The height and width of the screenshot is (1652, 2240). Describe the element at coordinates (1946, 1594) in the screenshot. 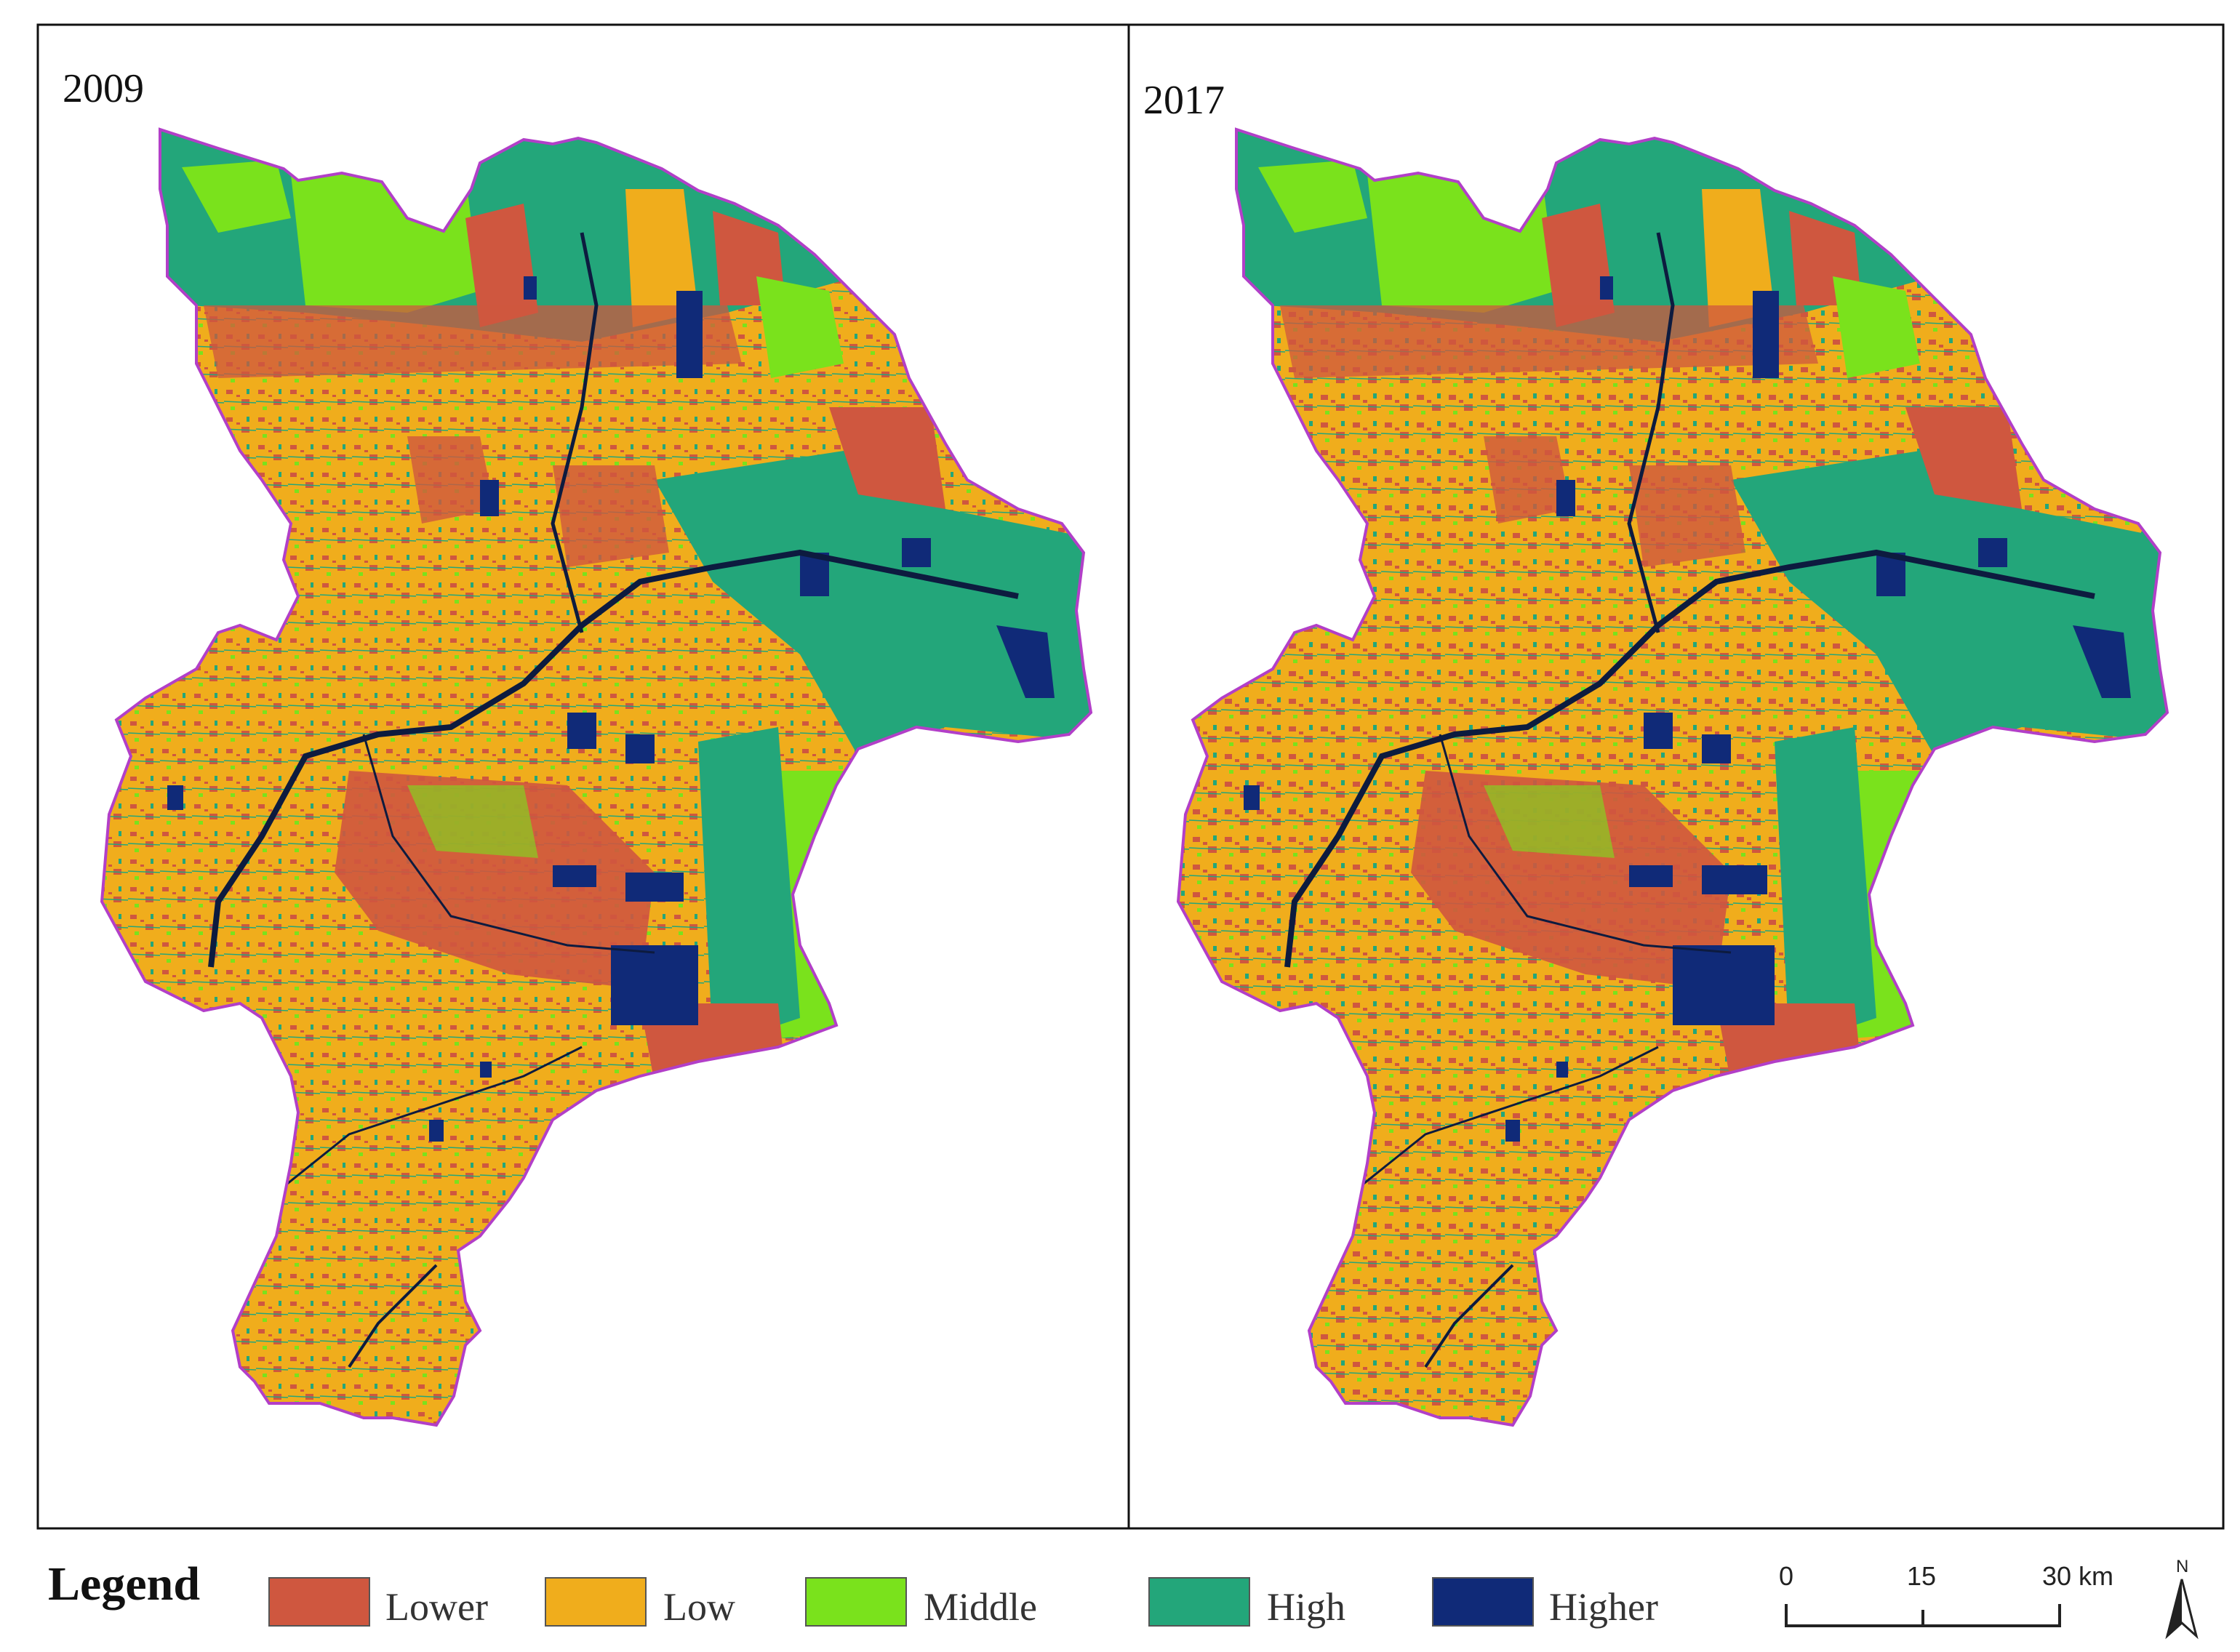

I see `scale-bar: 0 15 30 km` at that location.